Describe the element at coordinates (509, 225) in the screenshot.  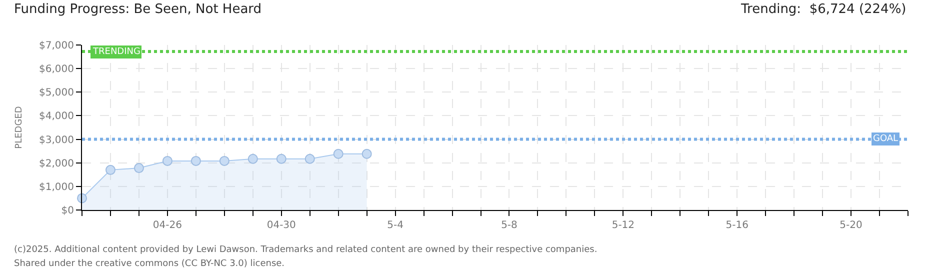
I see `x-tick-label: 5-8` at that location.